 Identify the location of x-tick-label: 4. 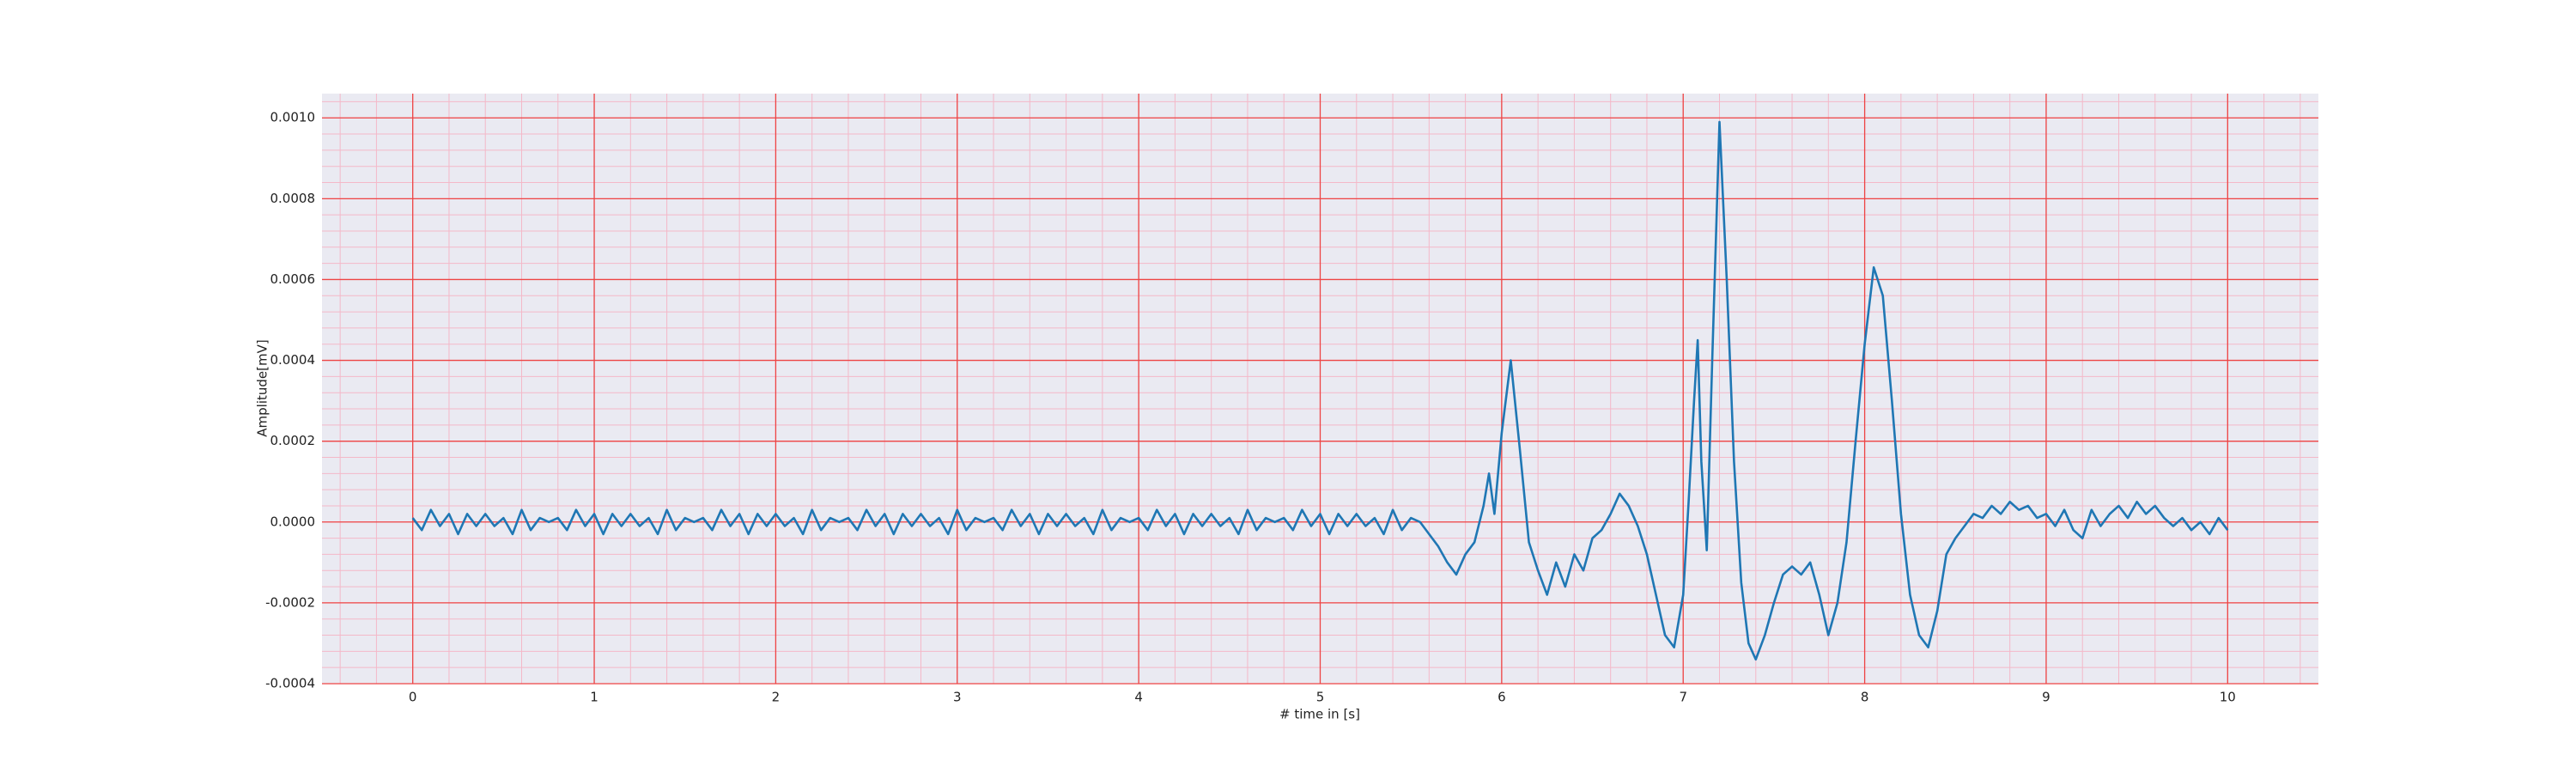
(1138, 697).